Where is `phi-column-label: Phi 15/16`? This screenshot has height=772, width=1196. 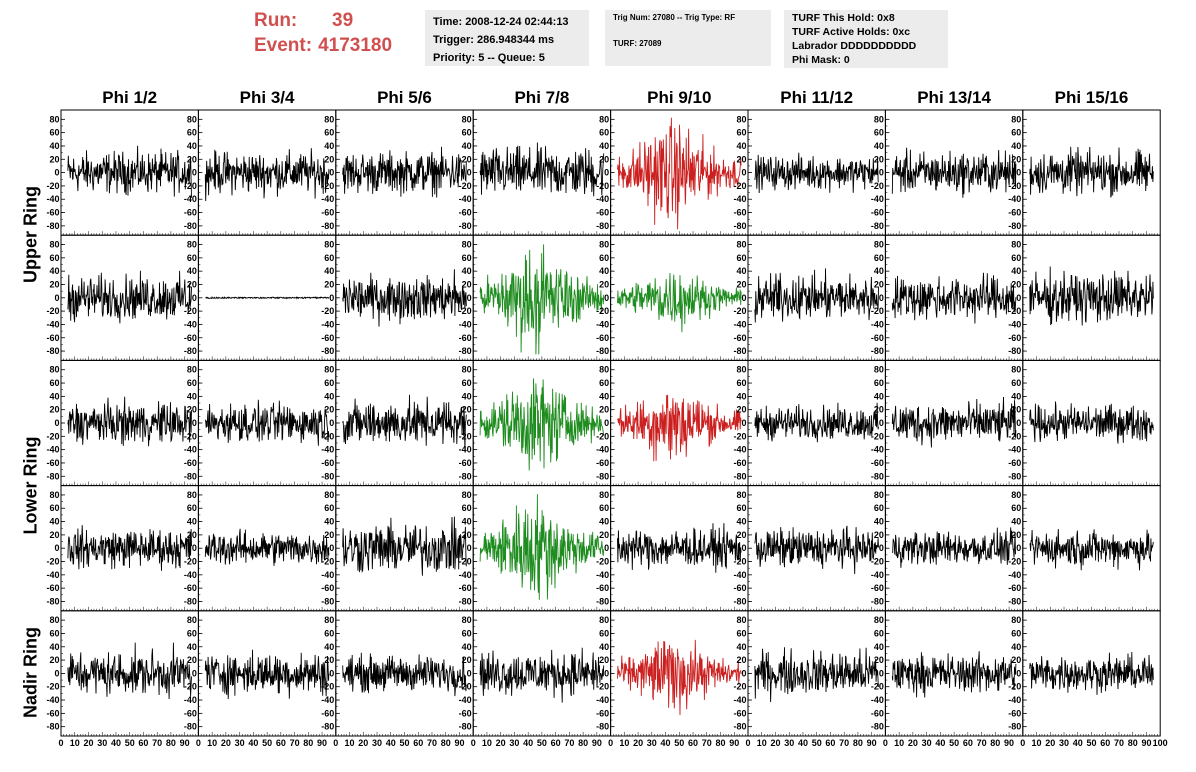 phi-column-label: Phi 15/16 is located at coordinates (1091, 97).